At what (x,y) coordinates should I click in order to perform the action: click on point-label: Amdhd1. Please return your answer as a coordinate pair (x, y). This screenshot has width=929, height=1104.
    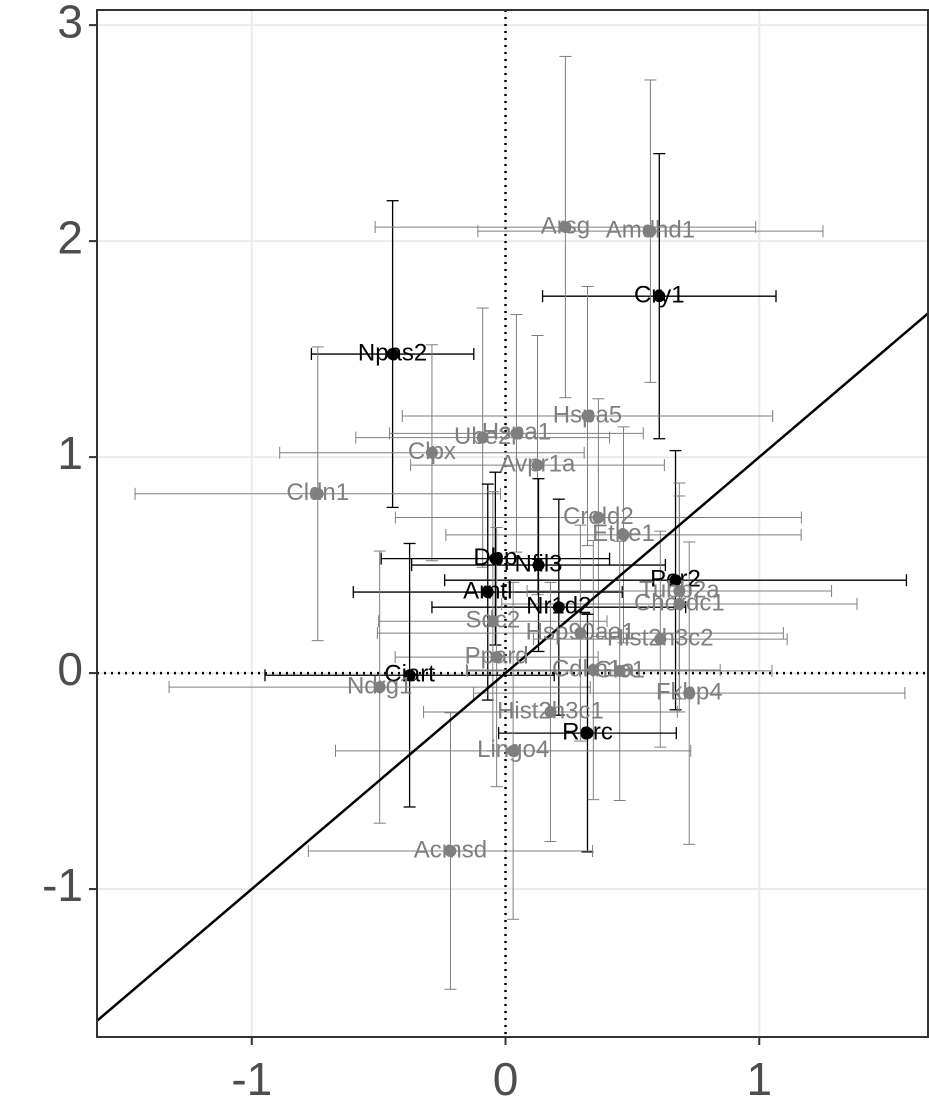
    Looking at the image, I should click on (650, 230).